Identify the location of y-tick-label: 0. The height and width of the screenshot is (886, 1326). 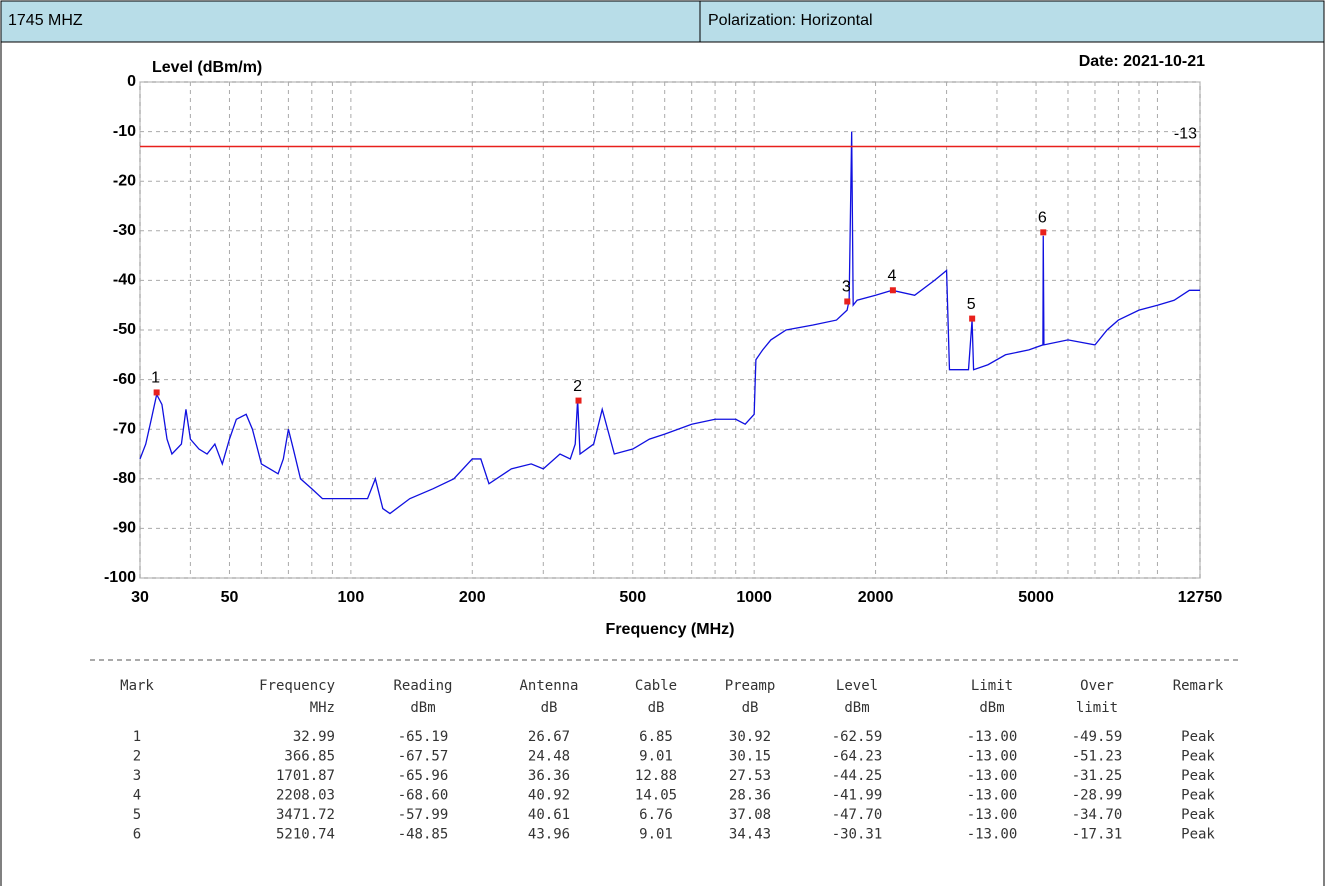
(131, 81).